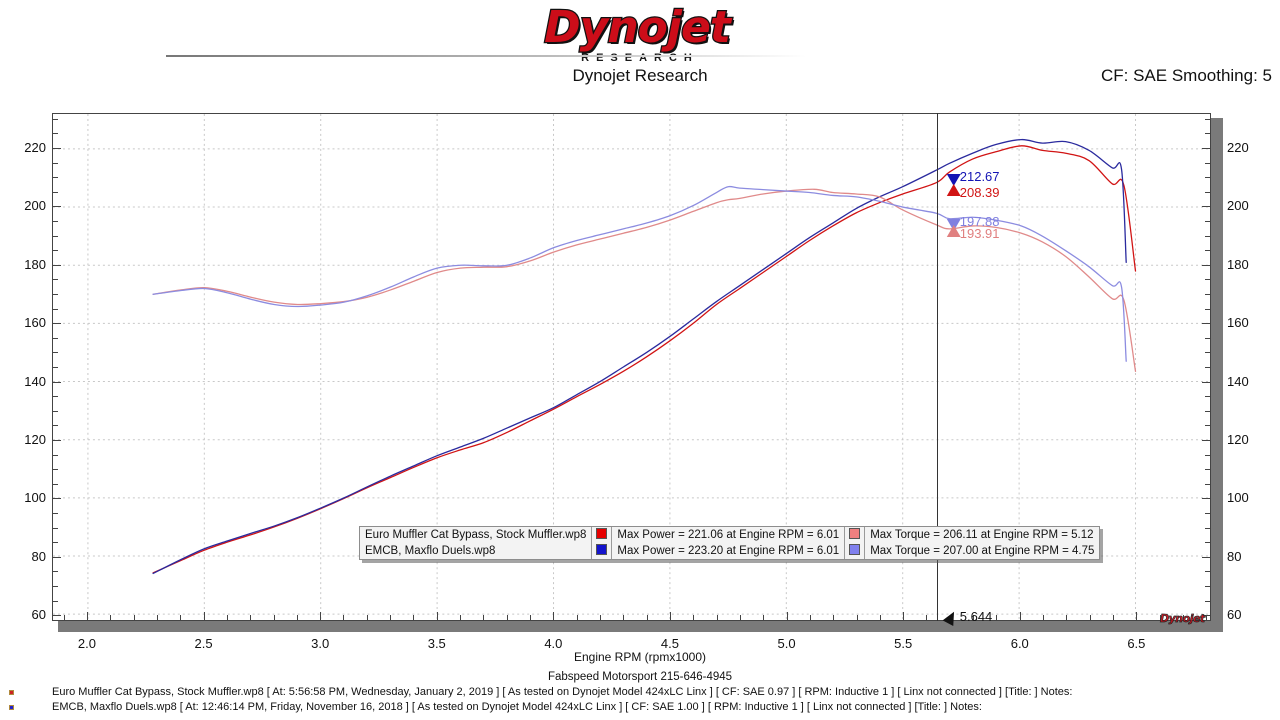 The image size is (1280, 720). I want to click on y-tick-label-left: 140, so click(35, 381).